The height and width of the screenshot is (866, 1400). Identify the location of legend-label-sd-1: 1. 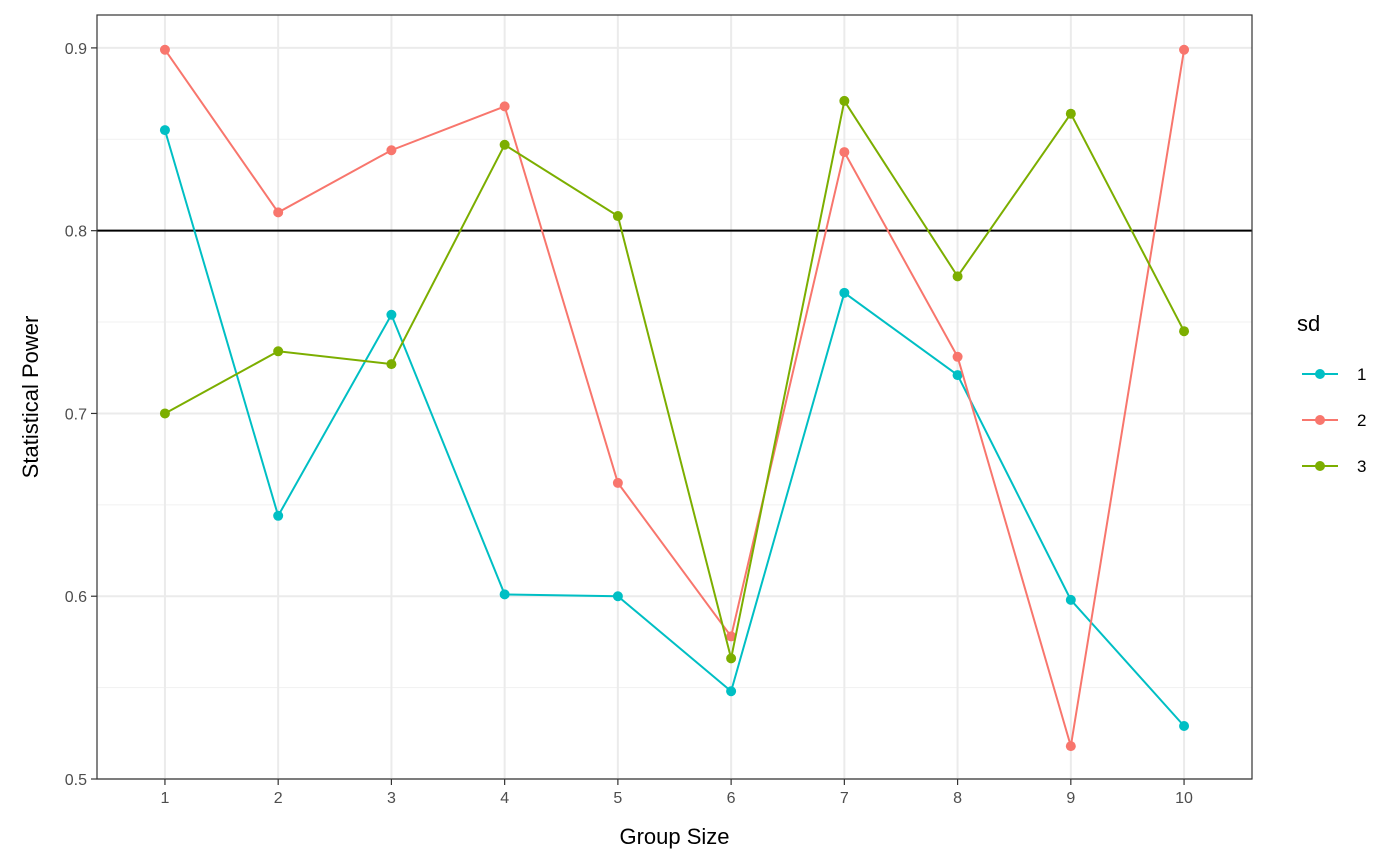
(1361, 374).